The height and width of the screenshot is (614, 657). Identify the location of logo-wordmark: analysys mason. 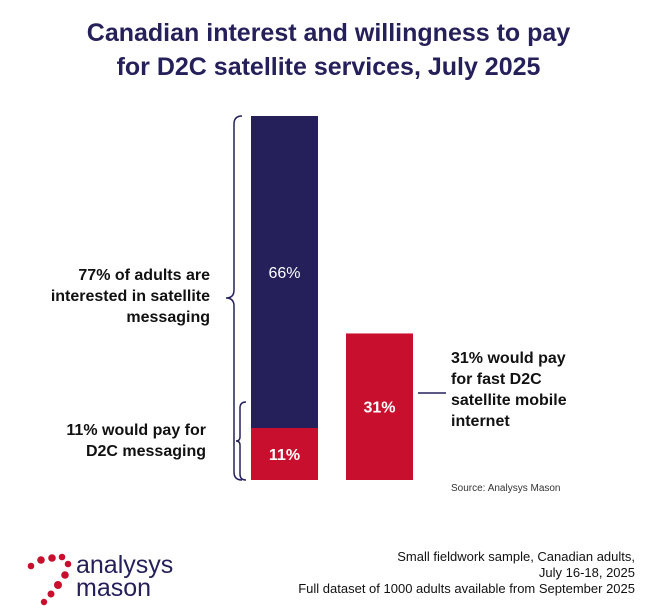
(125, 576).